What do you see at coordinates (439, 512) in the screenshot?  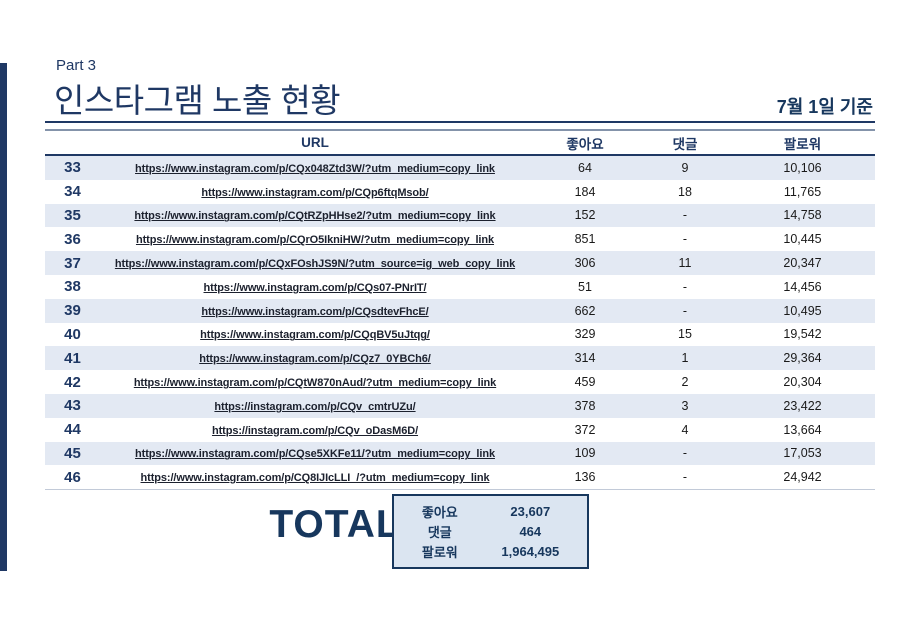 I see `total-metric-label: 좋아요` at bounding box center [439, 512].